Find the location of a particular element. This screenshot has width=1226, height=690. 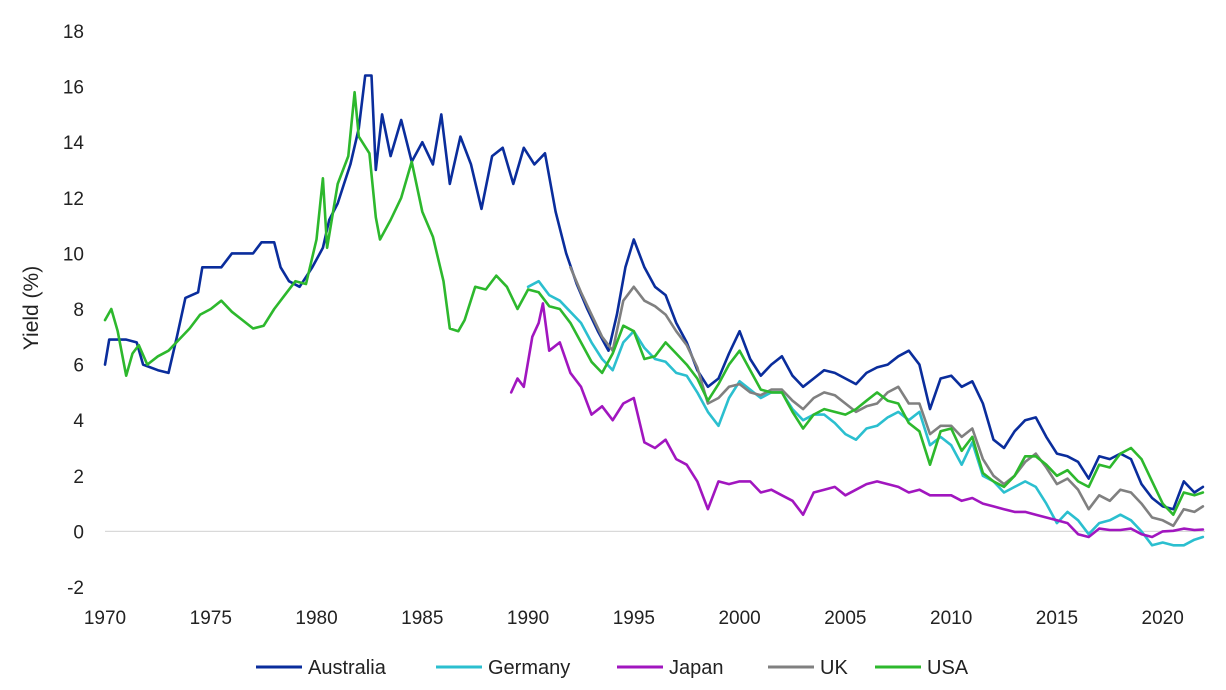

y-tick-label: 18 is located at coordinates (73, 32).